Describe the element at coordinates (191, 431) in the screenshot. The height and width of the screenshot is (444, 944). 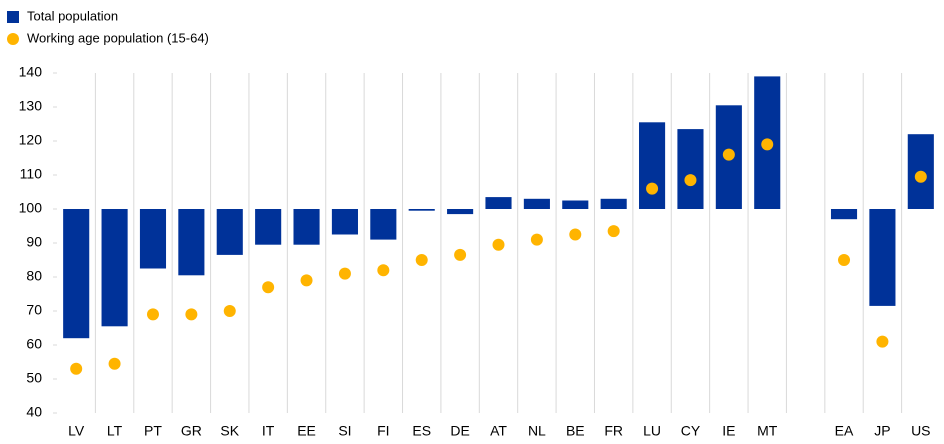
I see `x-tick-label: GR` at that location.